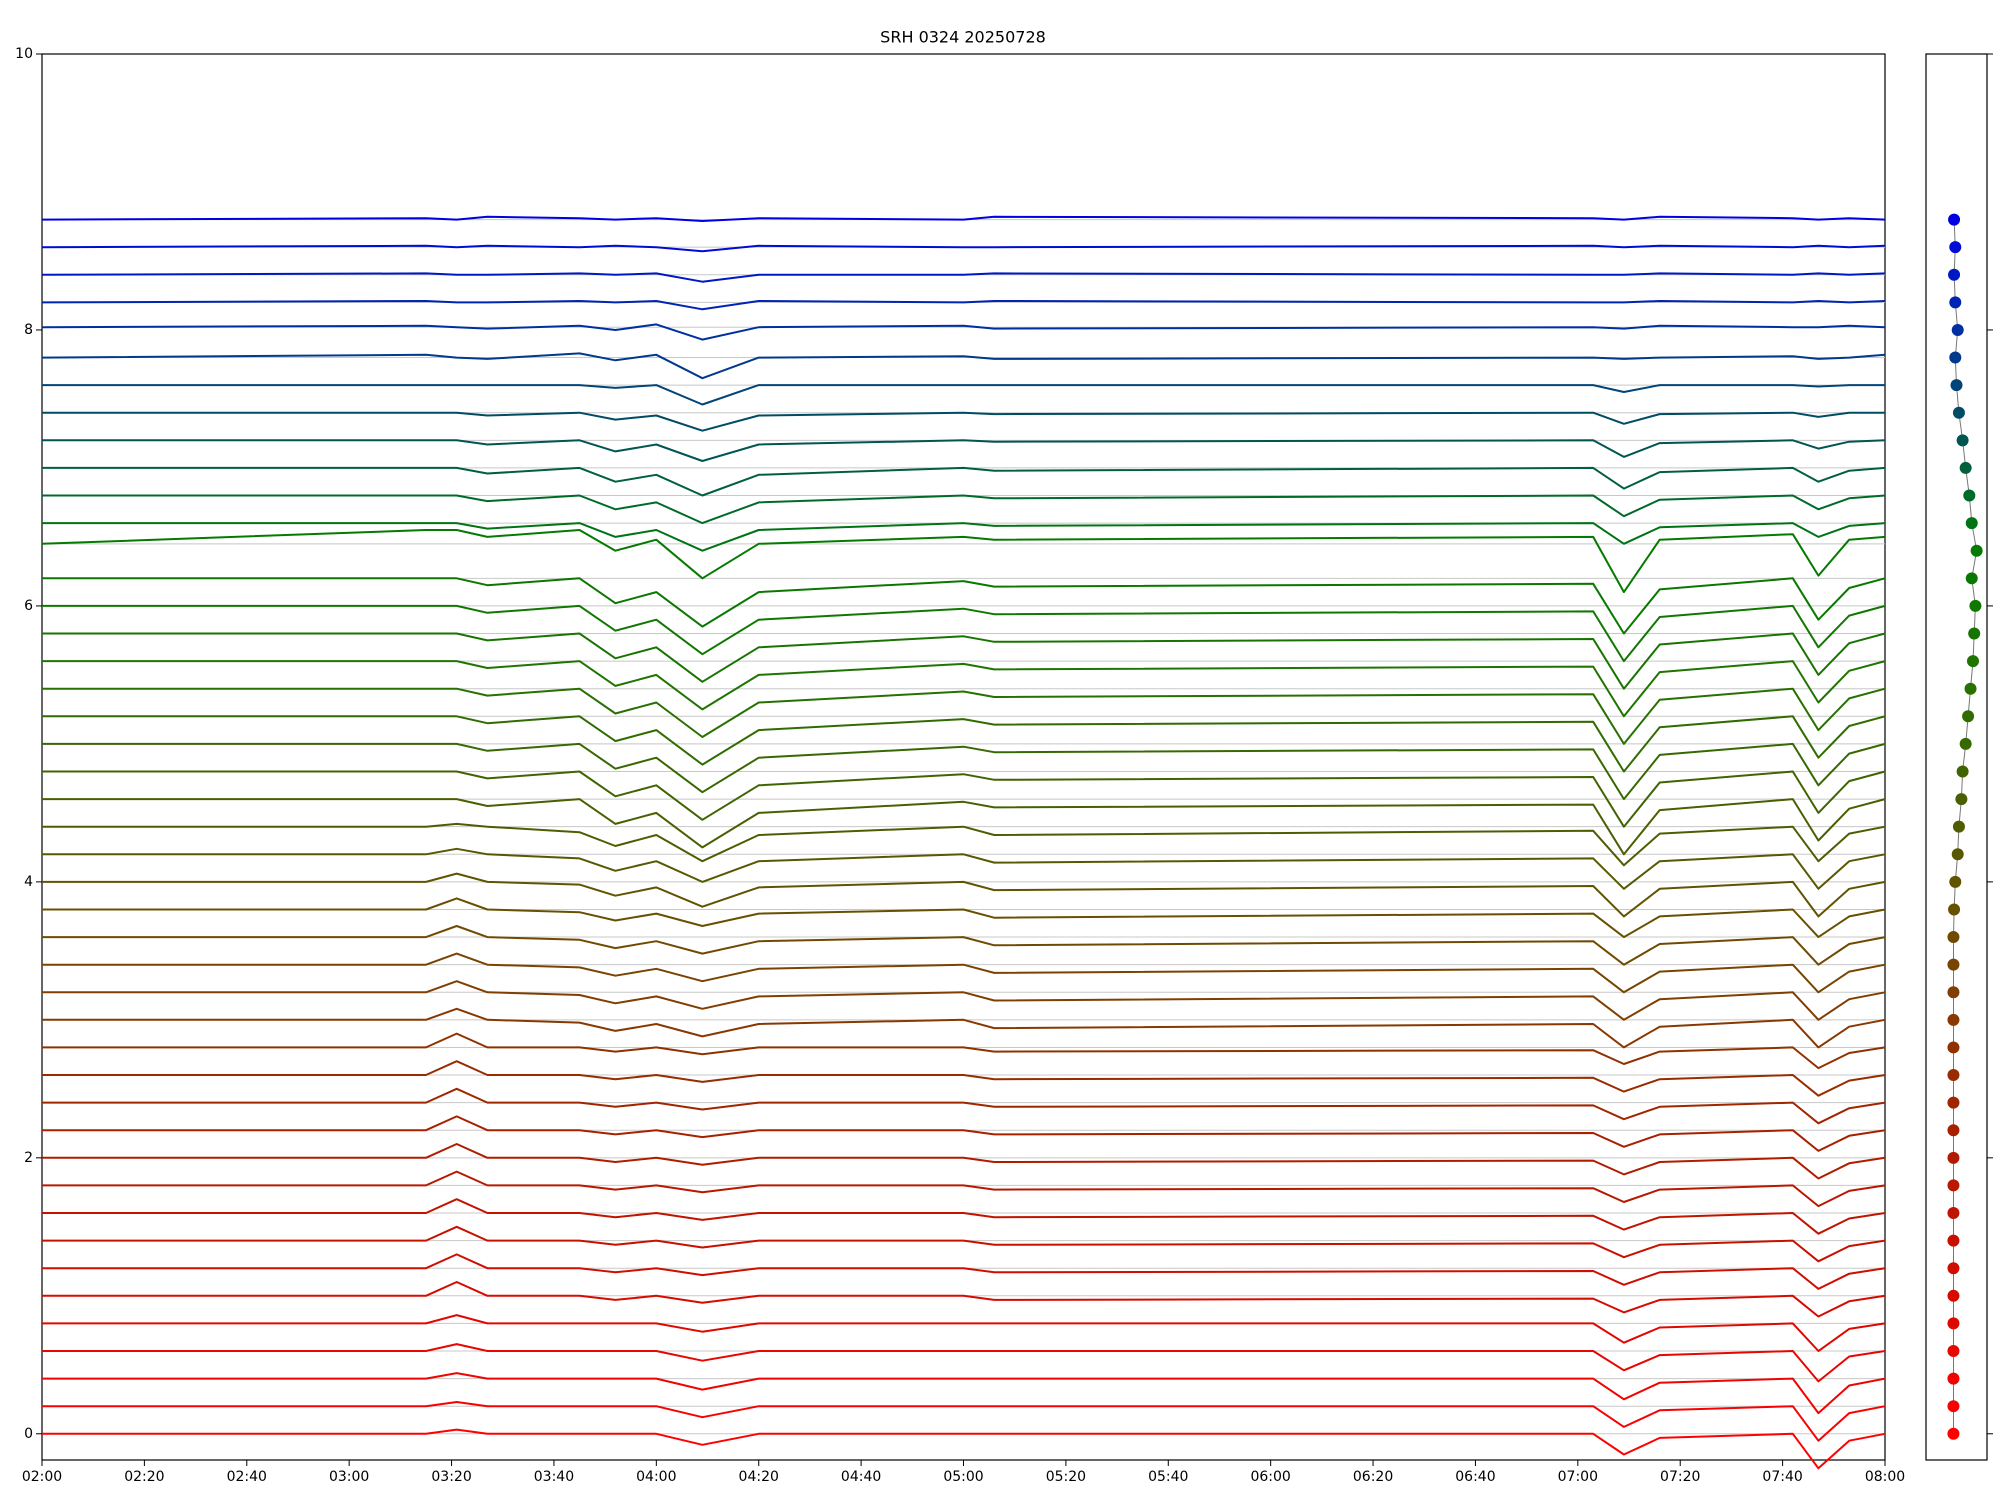 This screenshot has height=1500, width=2000. What do you see at coordinates (1066, 1477) in the screenshot?
I see `x-tick-label: 05:20` at bounding box center [1066, 1477].